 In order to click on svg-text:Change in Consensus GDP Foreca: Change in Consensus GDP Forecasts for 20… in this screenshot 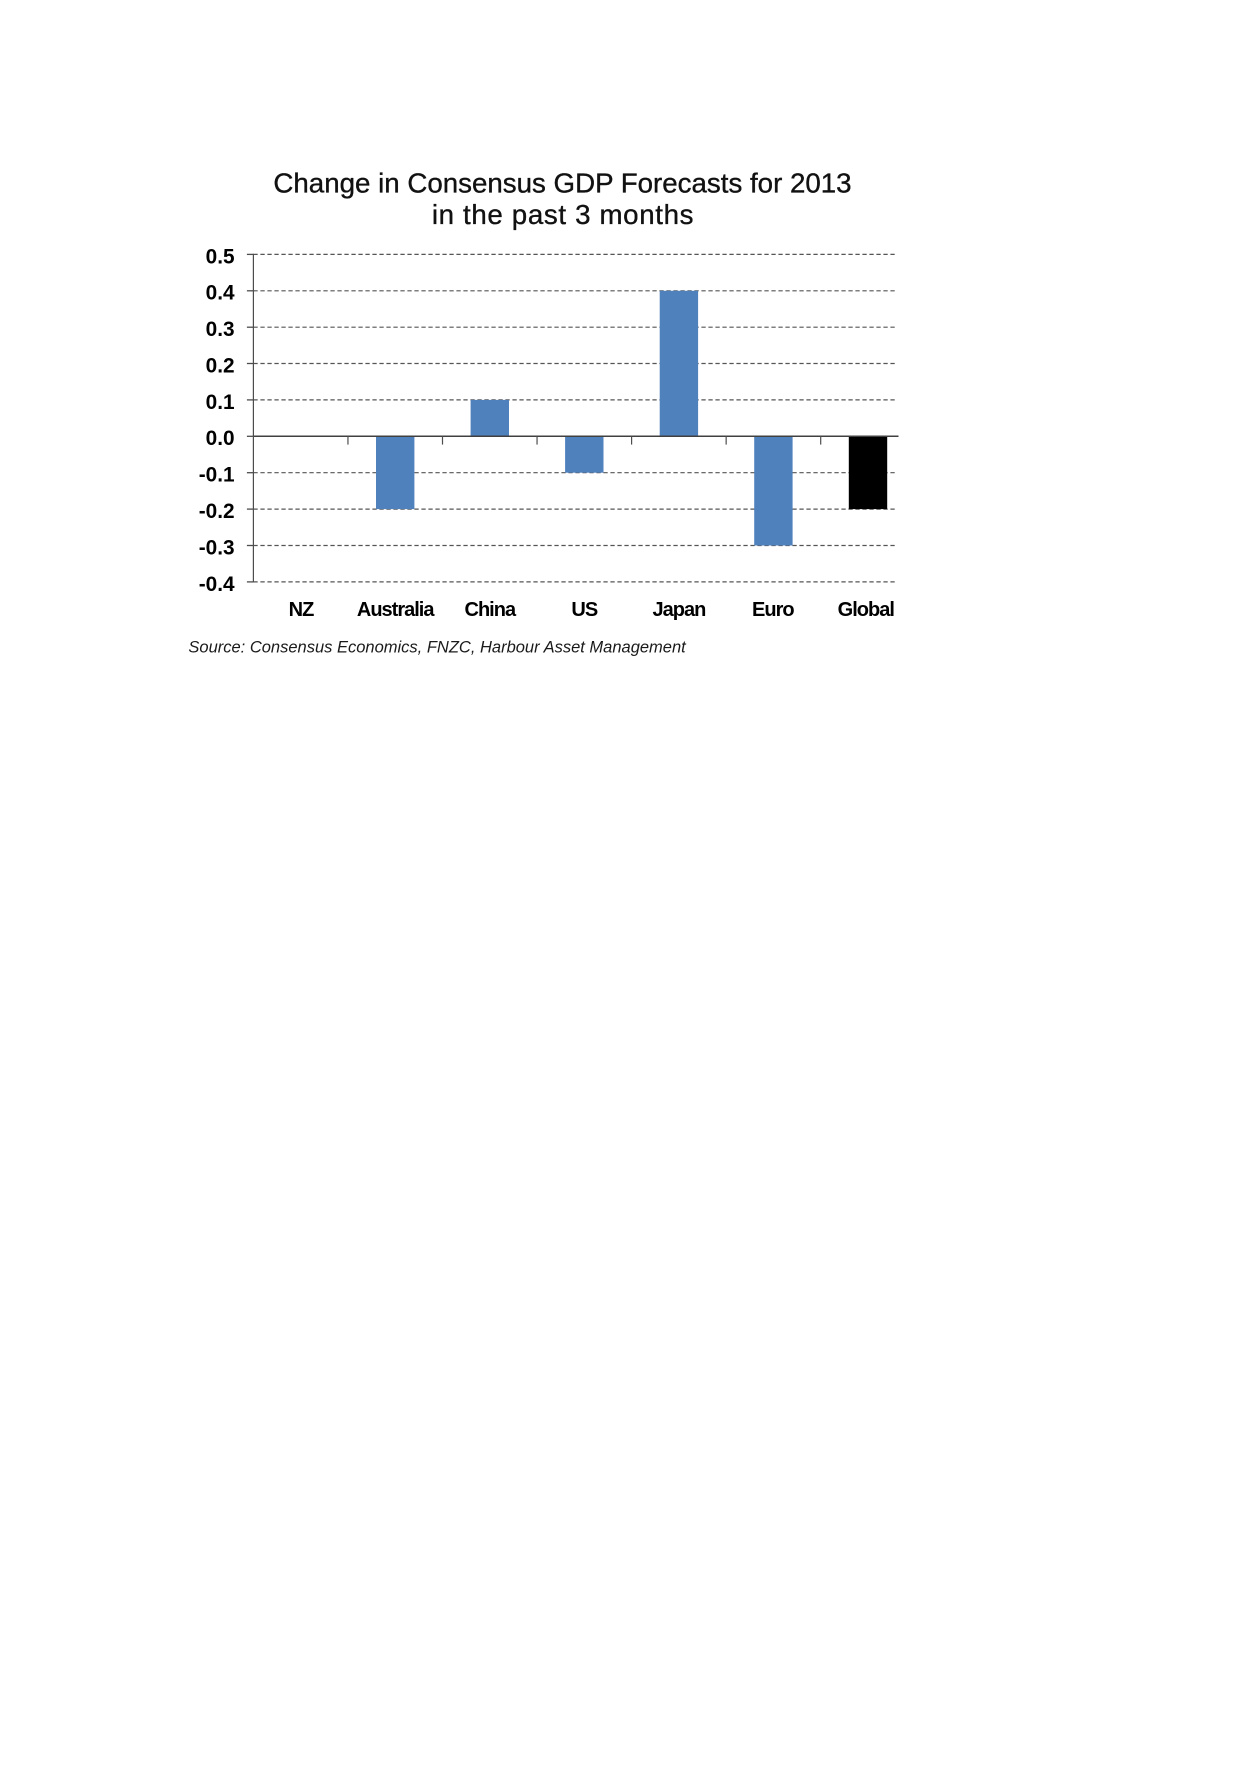, I will do `click(562, 183)`.